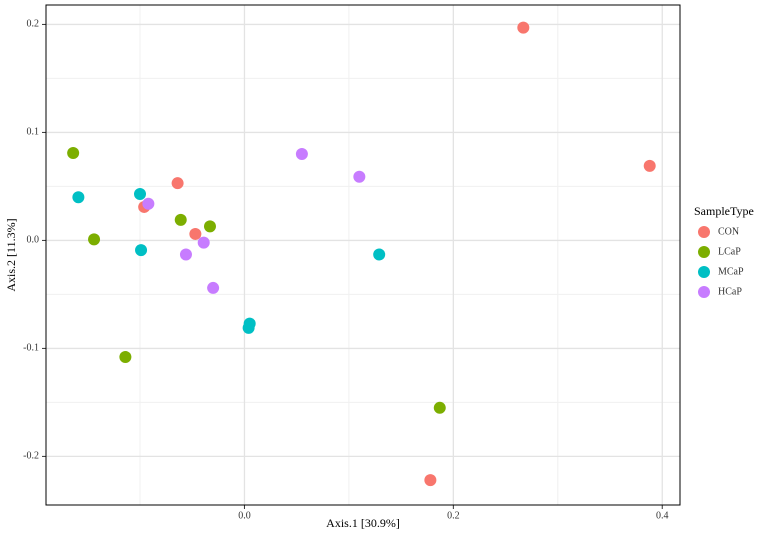 The height and width of the screenshot is (536, 765). What do you see at coordinates (11, 254) in the screenshot?
I see `y-axis-label: Axis.2 [11.3%]` at bounding box center [11, 254].